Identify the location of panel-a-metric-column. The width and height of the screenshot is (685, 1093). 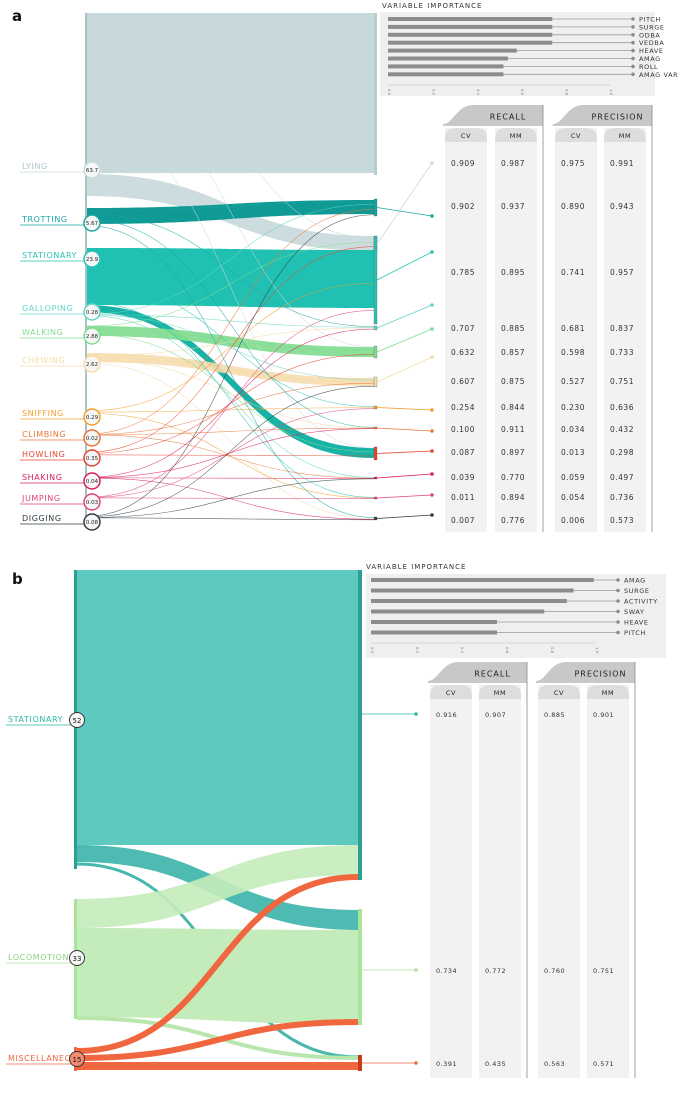
(516, 330).